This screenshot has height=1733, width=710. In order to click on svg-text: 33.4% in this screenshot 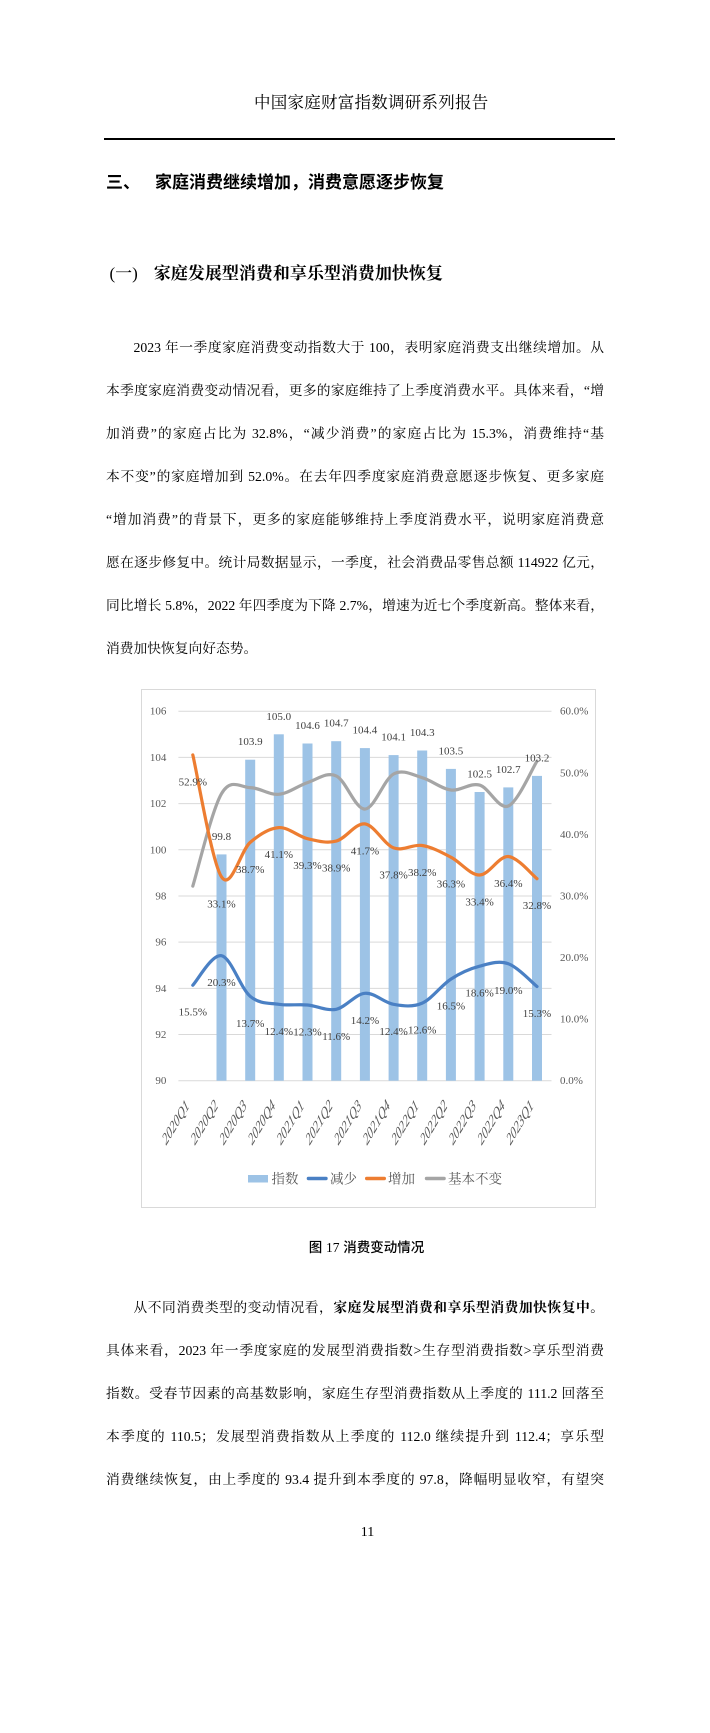, I will do `click(479, 903)`.